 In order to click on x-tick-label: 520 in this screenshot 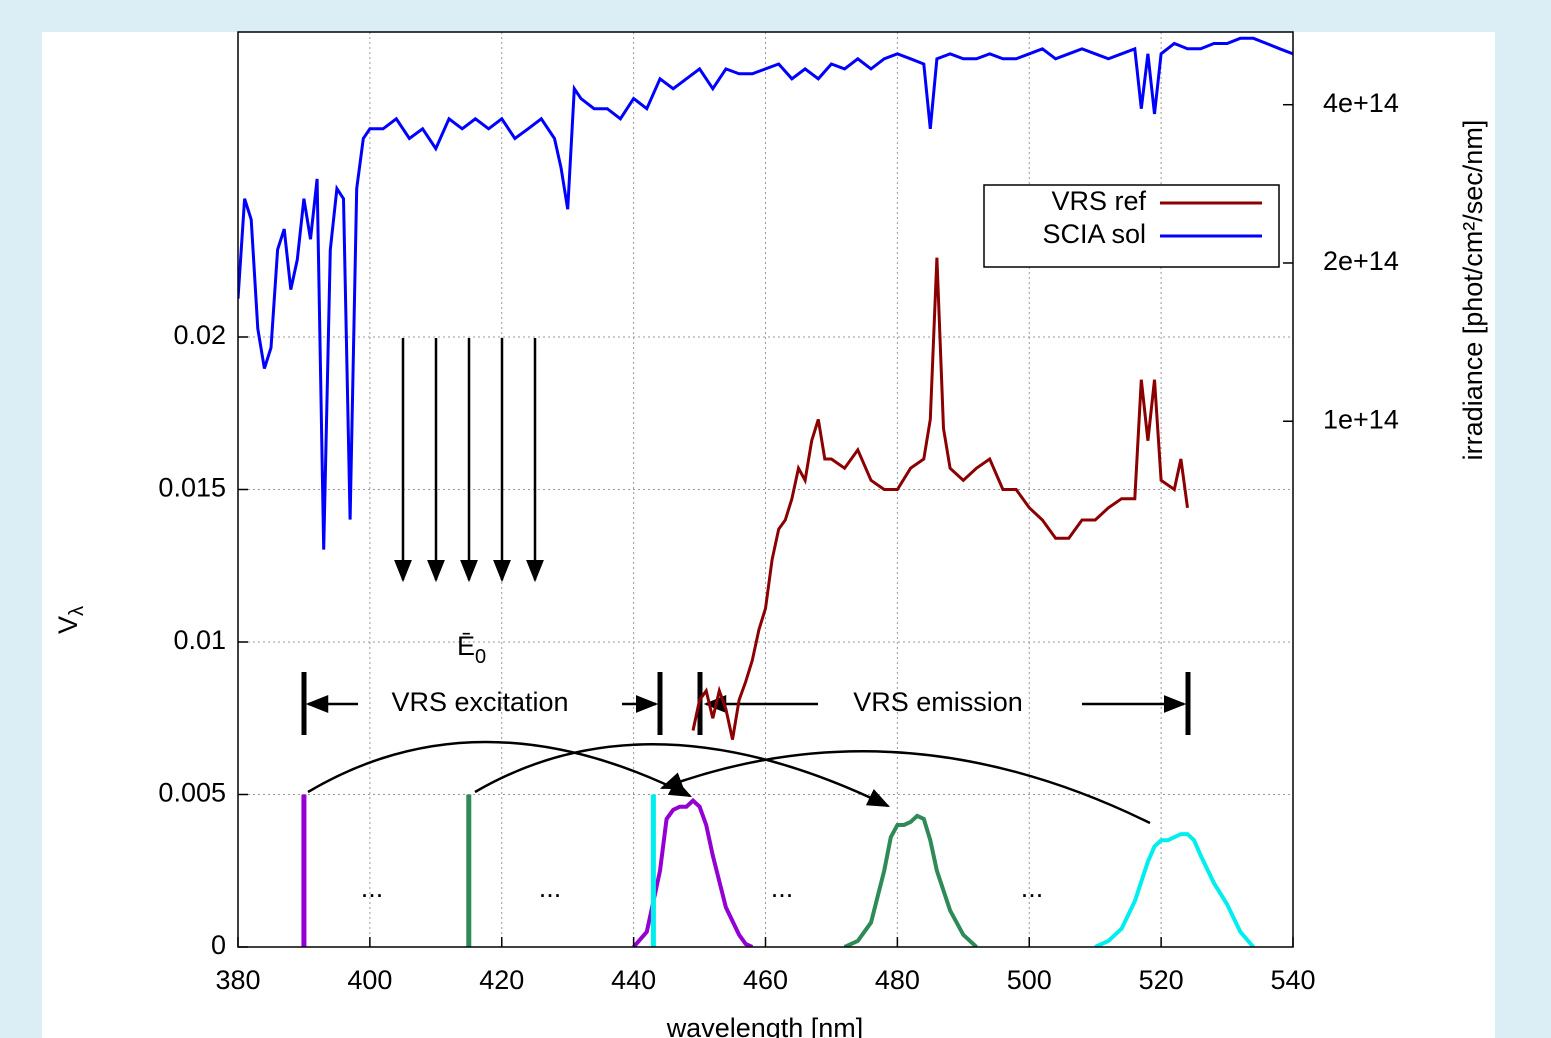, I will do `click(1161, 980)`.